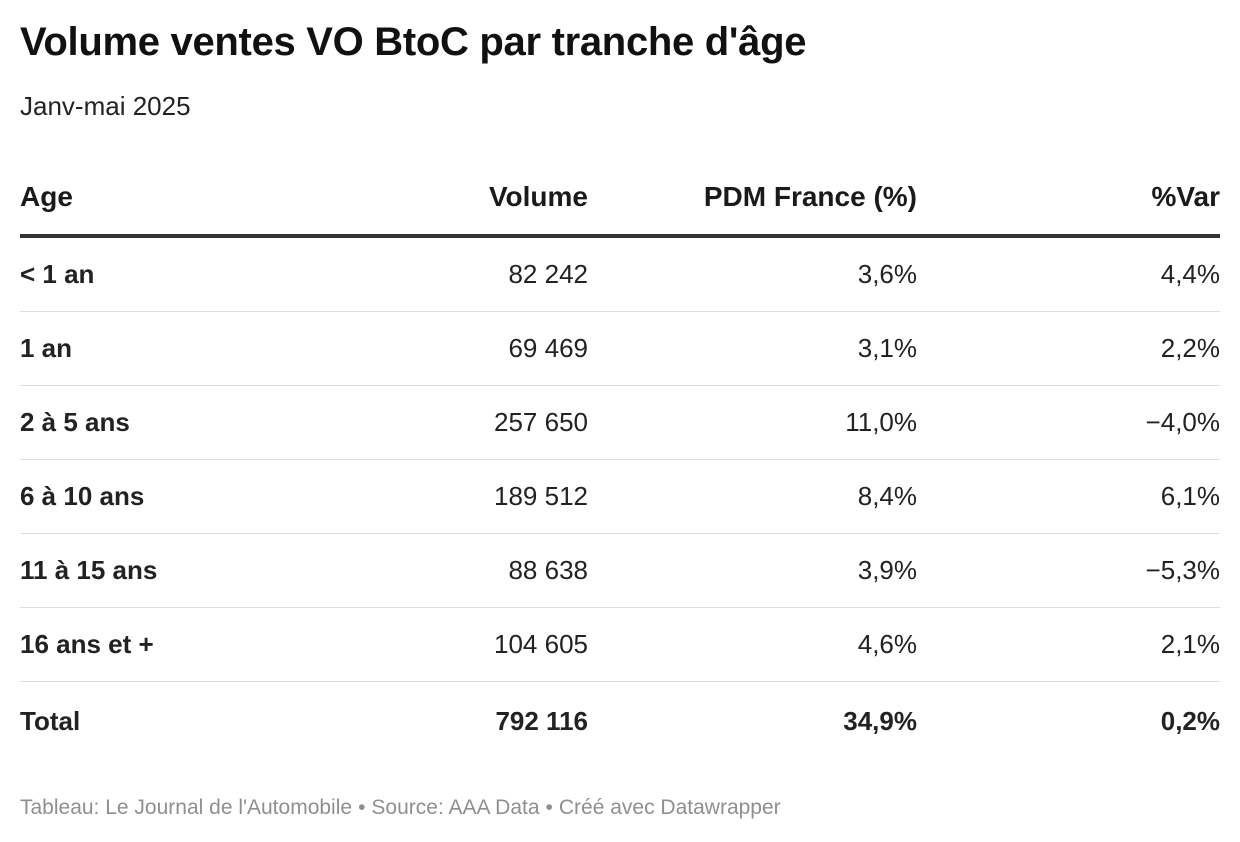 The height and width of the screenshot is (842, 1240). Describe the element at coordinates (752, 422) in the screenshot. I see `cell-pdm: 11,0%` at that location.